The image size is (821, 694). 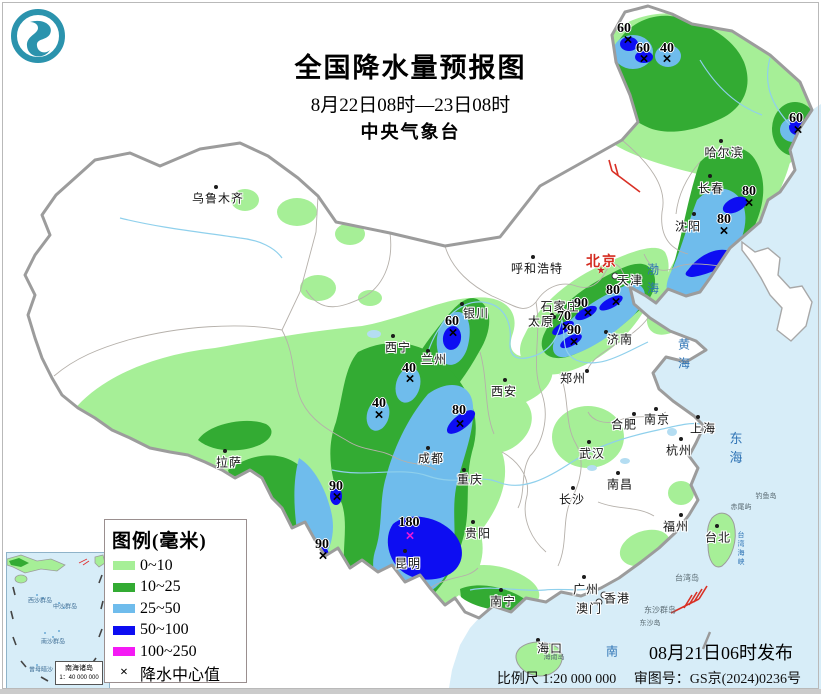 I want to click on sea-label: 渤海, so click(x=652, y=282).